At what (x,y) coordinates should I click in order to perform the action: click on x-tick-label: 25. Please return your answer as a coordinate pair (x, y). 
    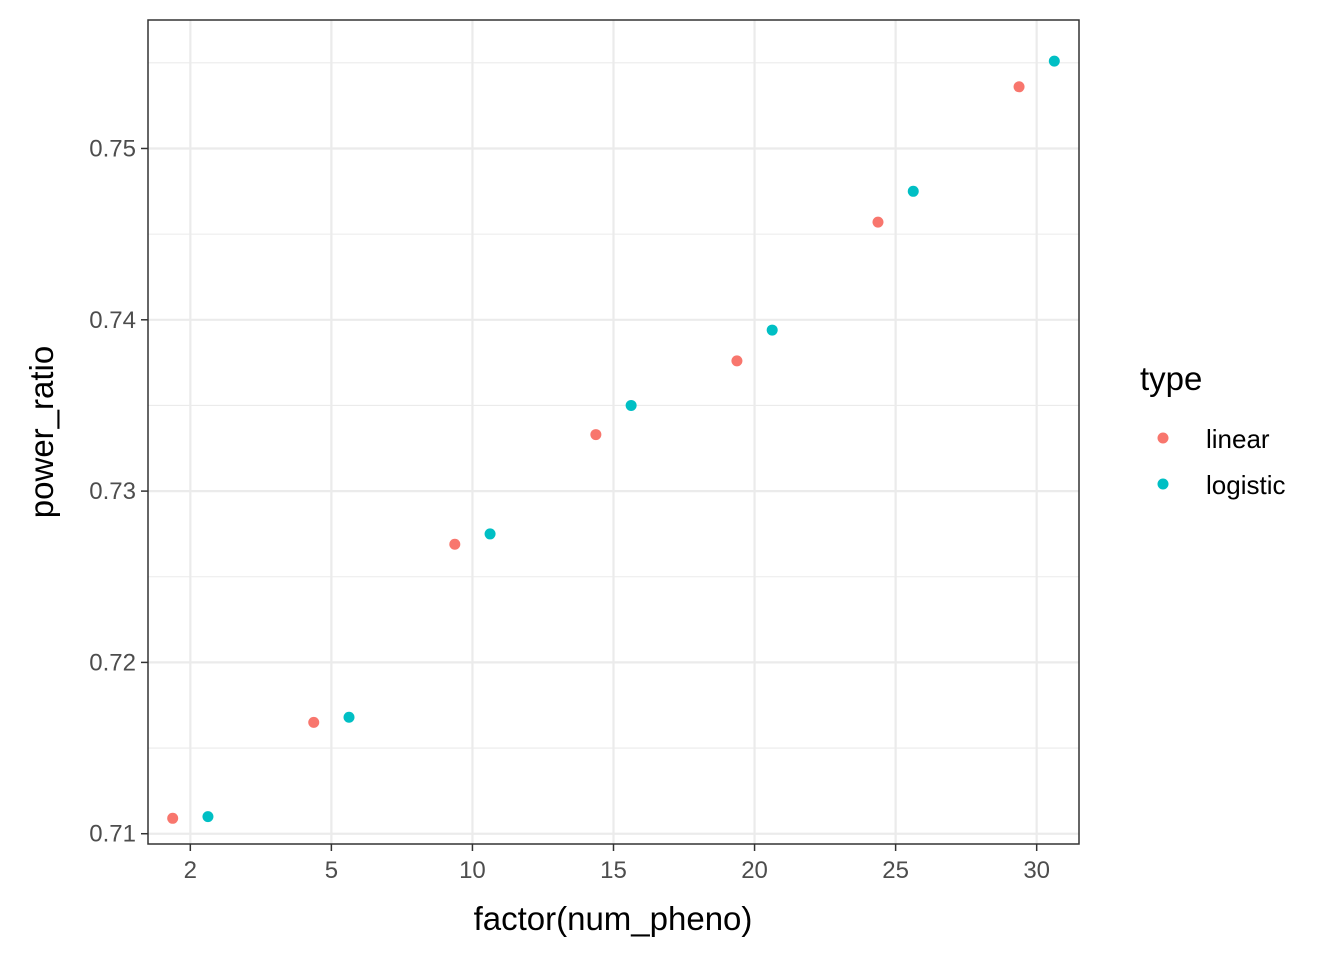
    Looking at the image, I should click on (895, 870).